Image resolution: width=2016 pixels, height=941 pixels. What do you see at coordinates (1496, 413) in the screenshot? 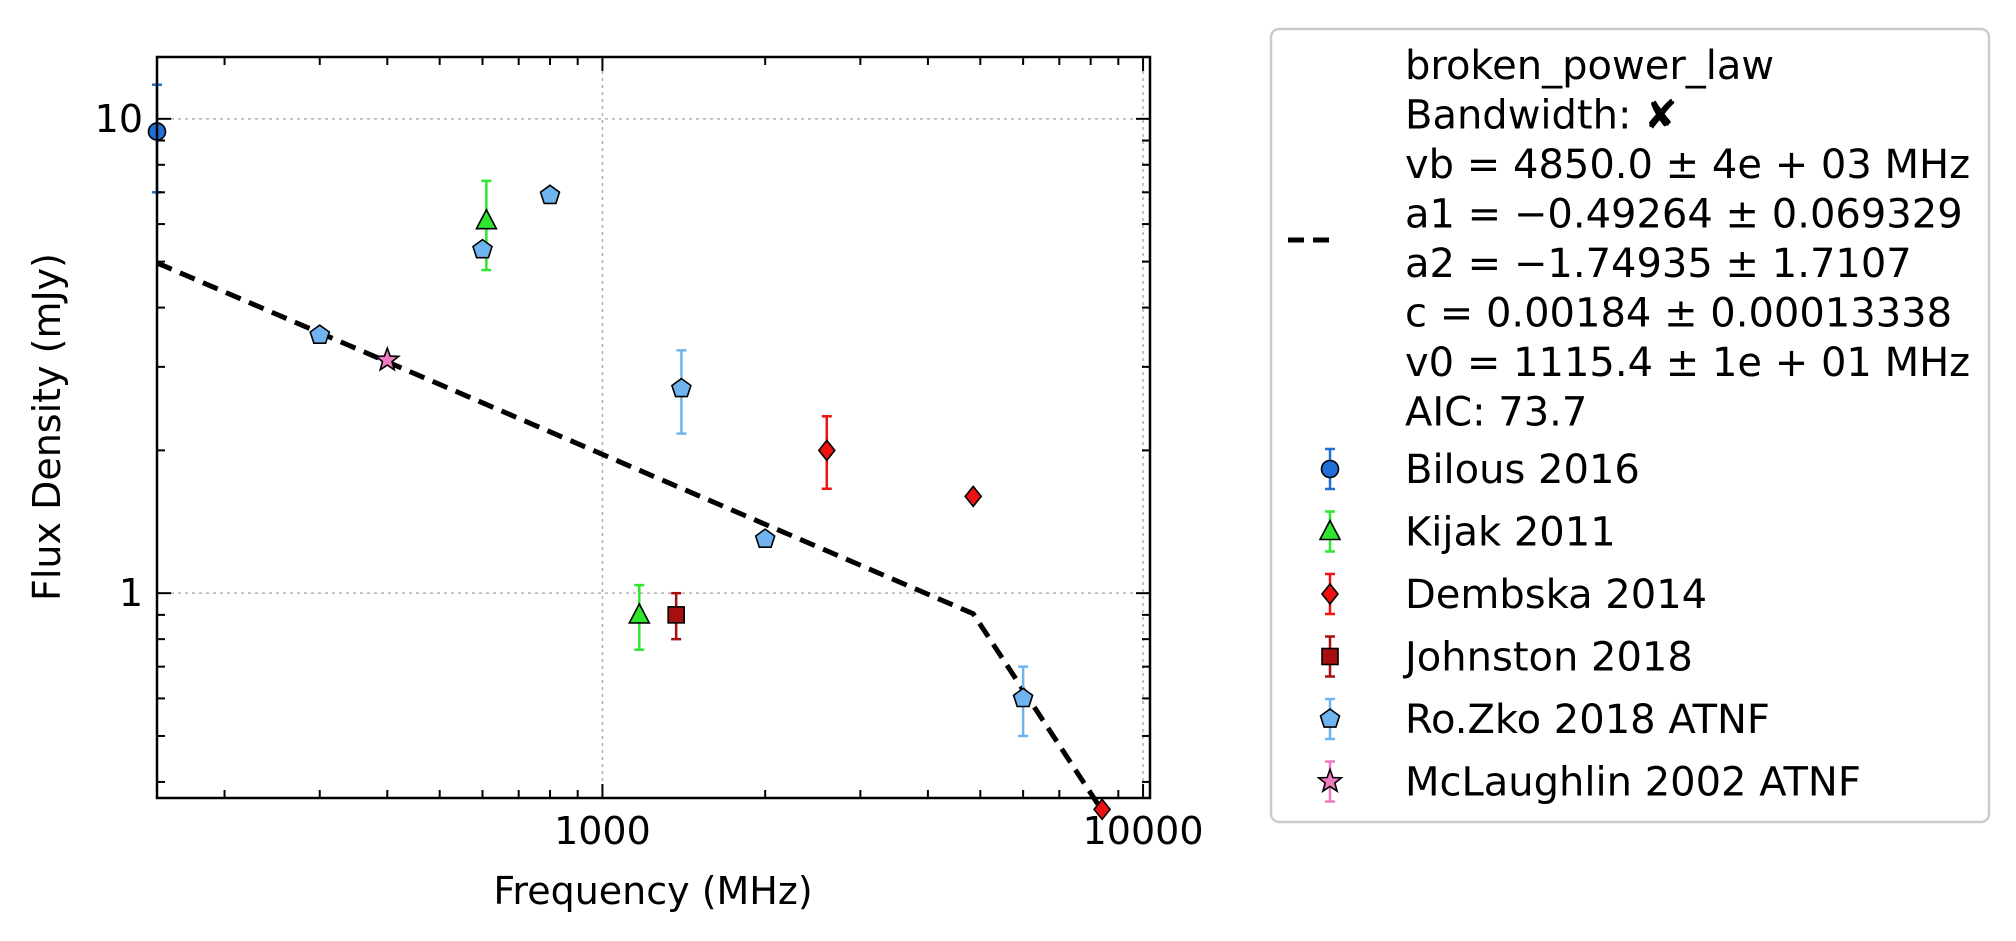
I see `legend-fit-line: AIC: 73.7` at bounding box center [1496, 413].